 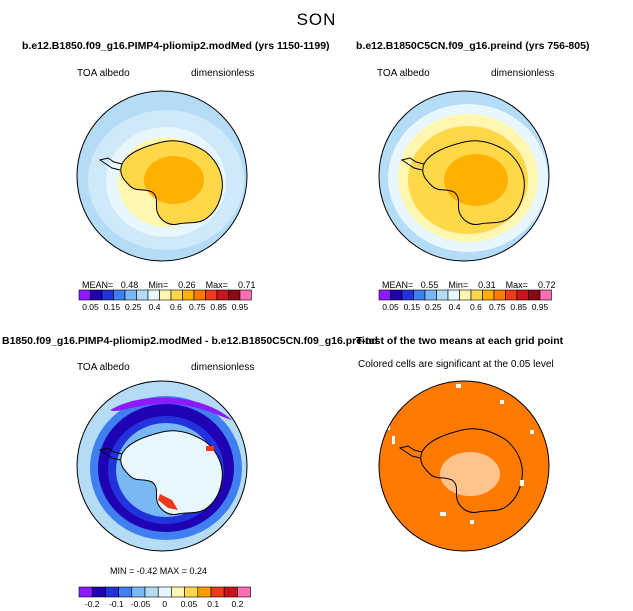 I want to click on panel-3-map-border, so click(x=162, y=466).